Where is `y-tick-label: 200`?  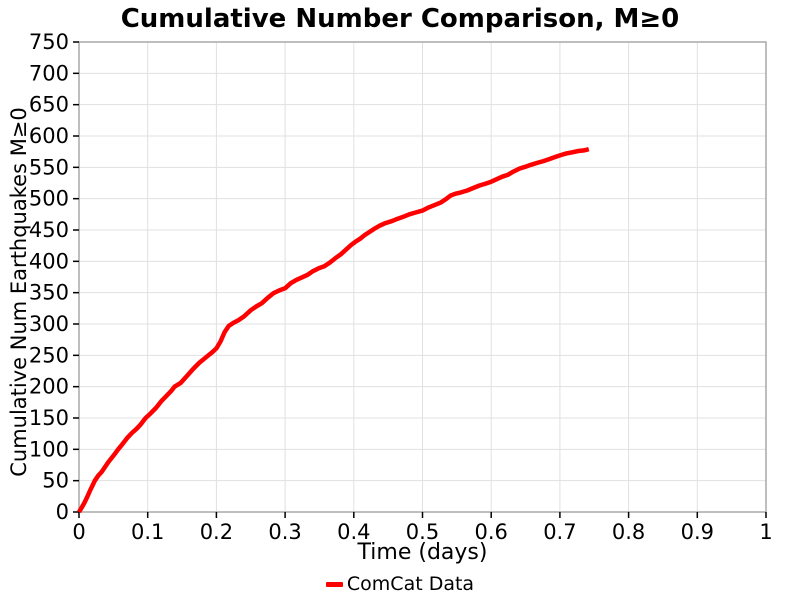
y-tick-label: 200 is located at coordinates (49, 387).